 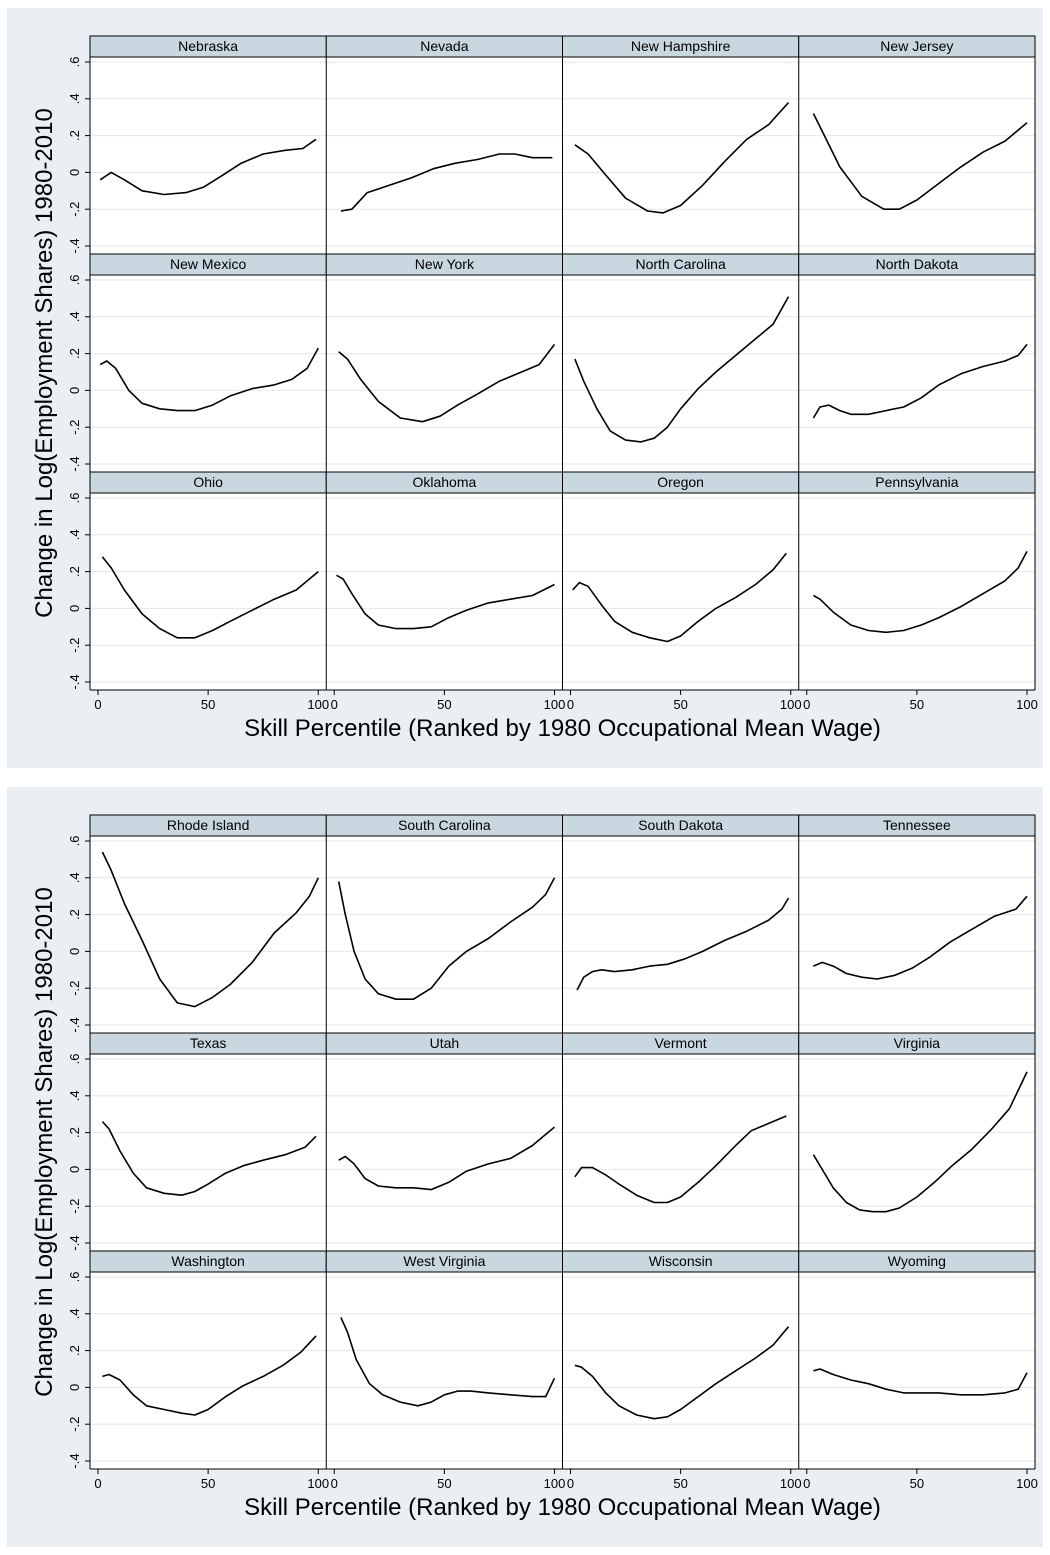 What do you see at coordinates (680, 482) in the screenshot?
I see `panel-title: Oregon` at bounding box center [680, 482].